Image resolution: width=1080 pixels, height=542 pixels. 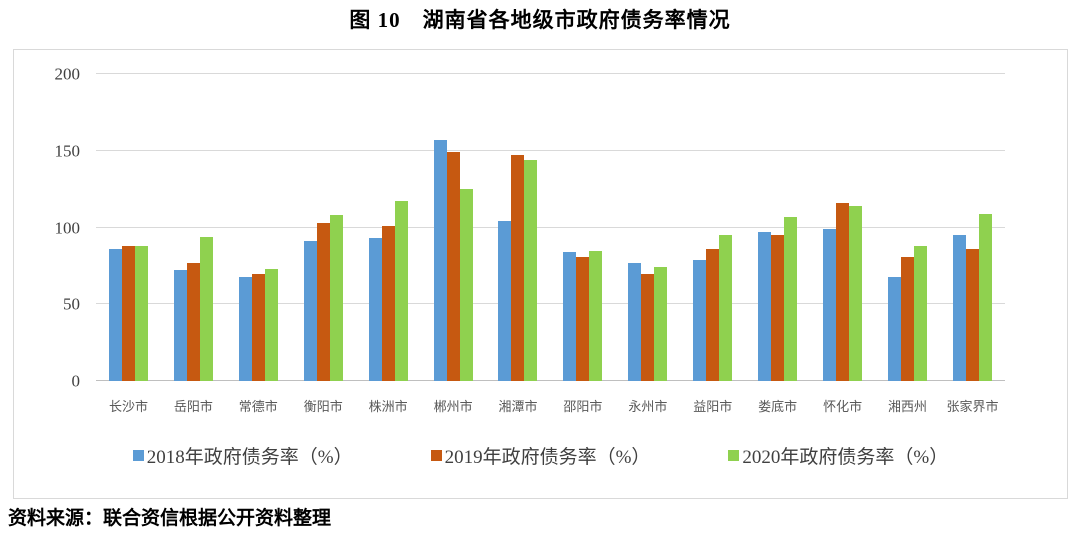 I want to click on x-tick-label: 衡阳市, so click(x=323, y=406).